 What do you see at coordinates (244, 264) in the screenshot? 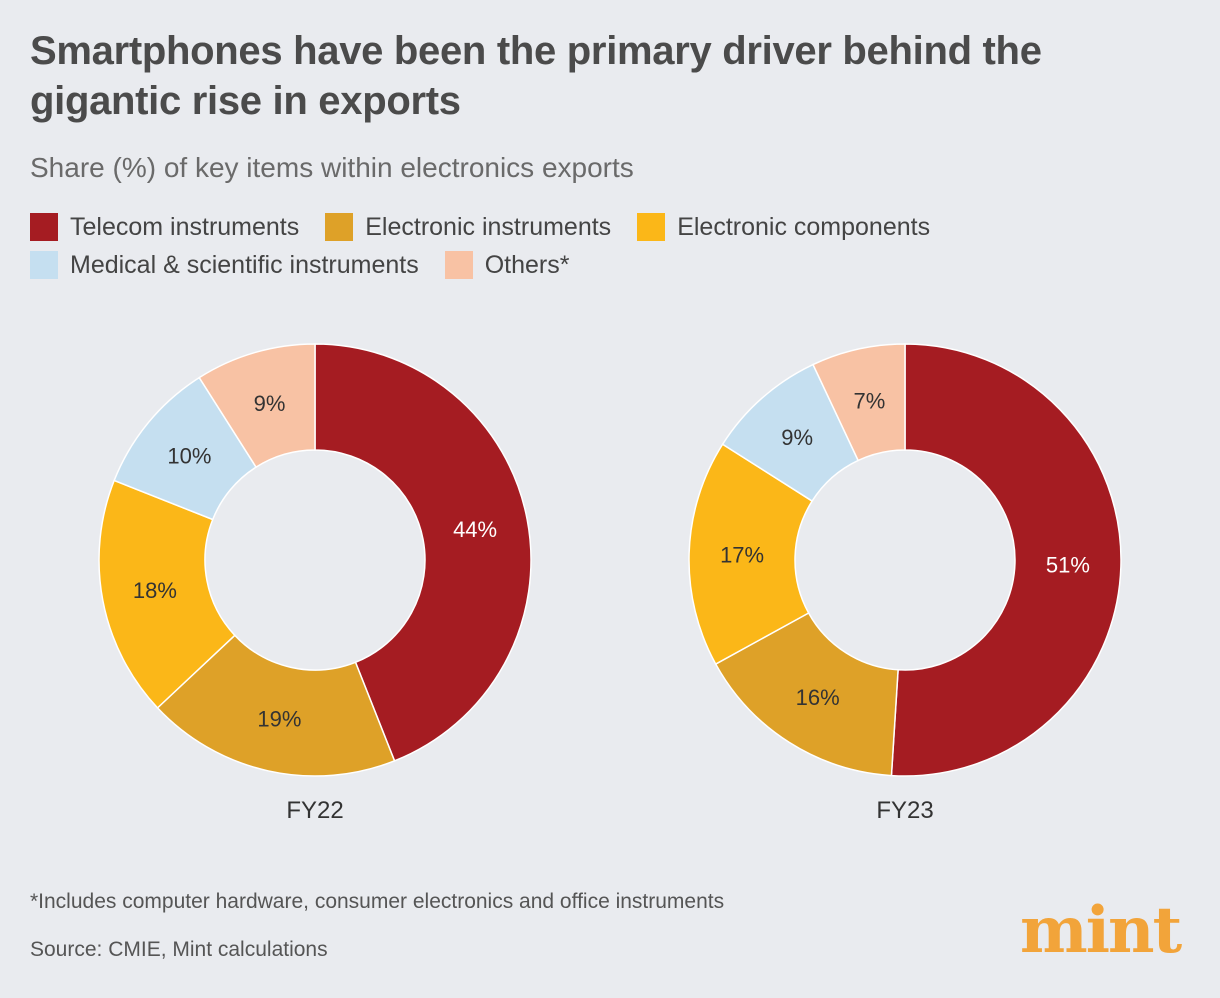
I see `legend-label-medical: Medical & scientific instruments` at bounding box center [244, 264].